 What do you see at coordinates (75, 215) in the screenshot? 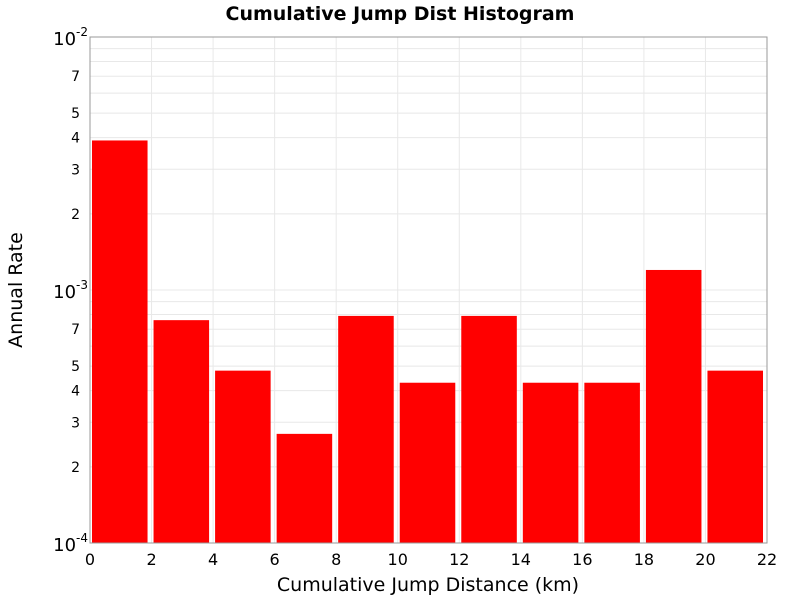
I see `y-tick-minor-4: 2` at bounding box center [75, 215].